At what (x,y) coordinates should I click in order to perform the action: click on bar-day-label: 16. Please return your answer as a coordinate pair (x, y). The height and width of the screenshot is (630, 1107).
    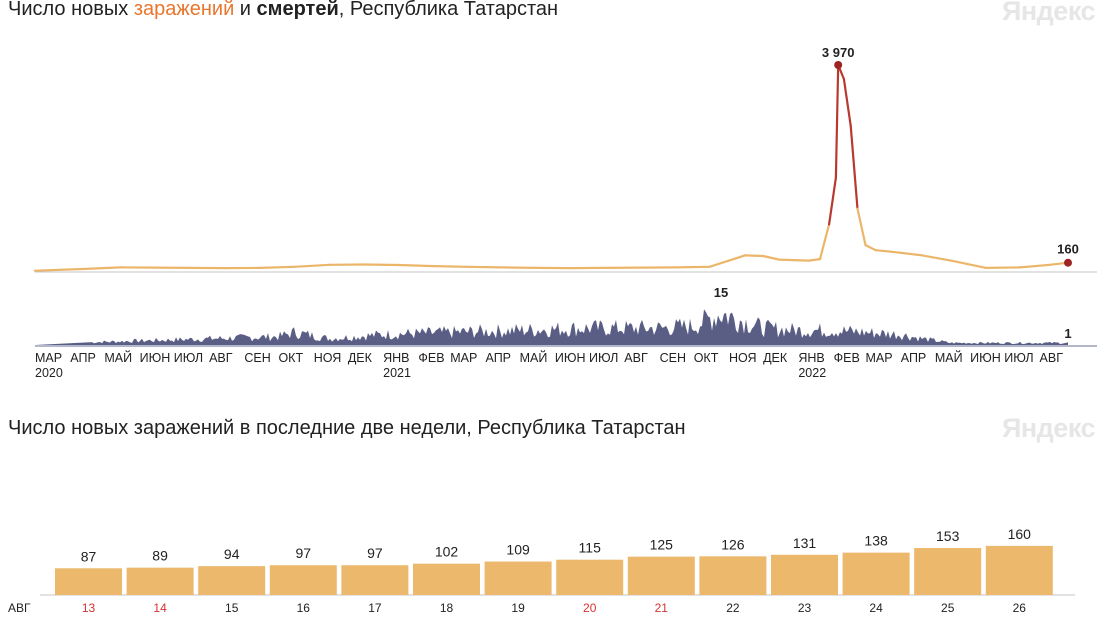
    Looking at the image, I should click on (304, 608).